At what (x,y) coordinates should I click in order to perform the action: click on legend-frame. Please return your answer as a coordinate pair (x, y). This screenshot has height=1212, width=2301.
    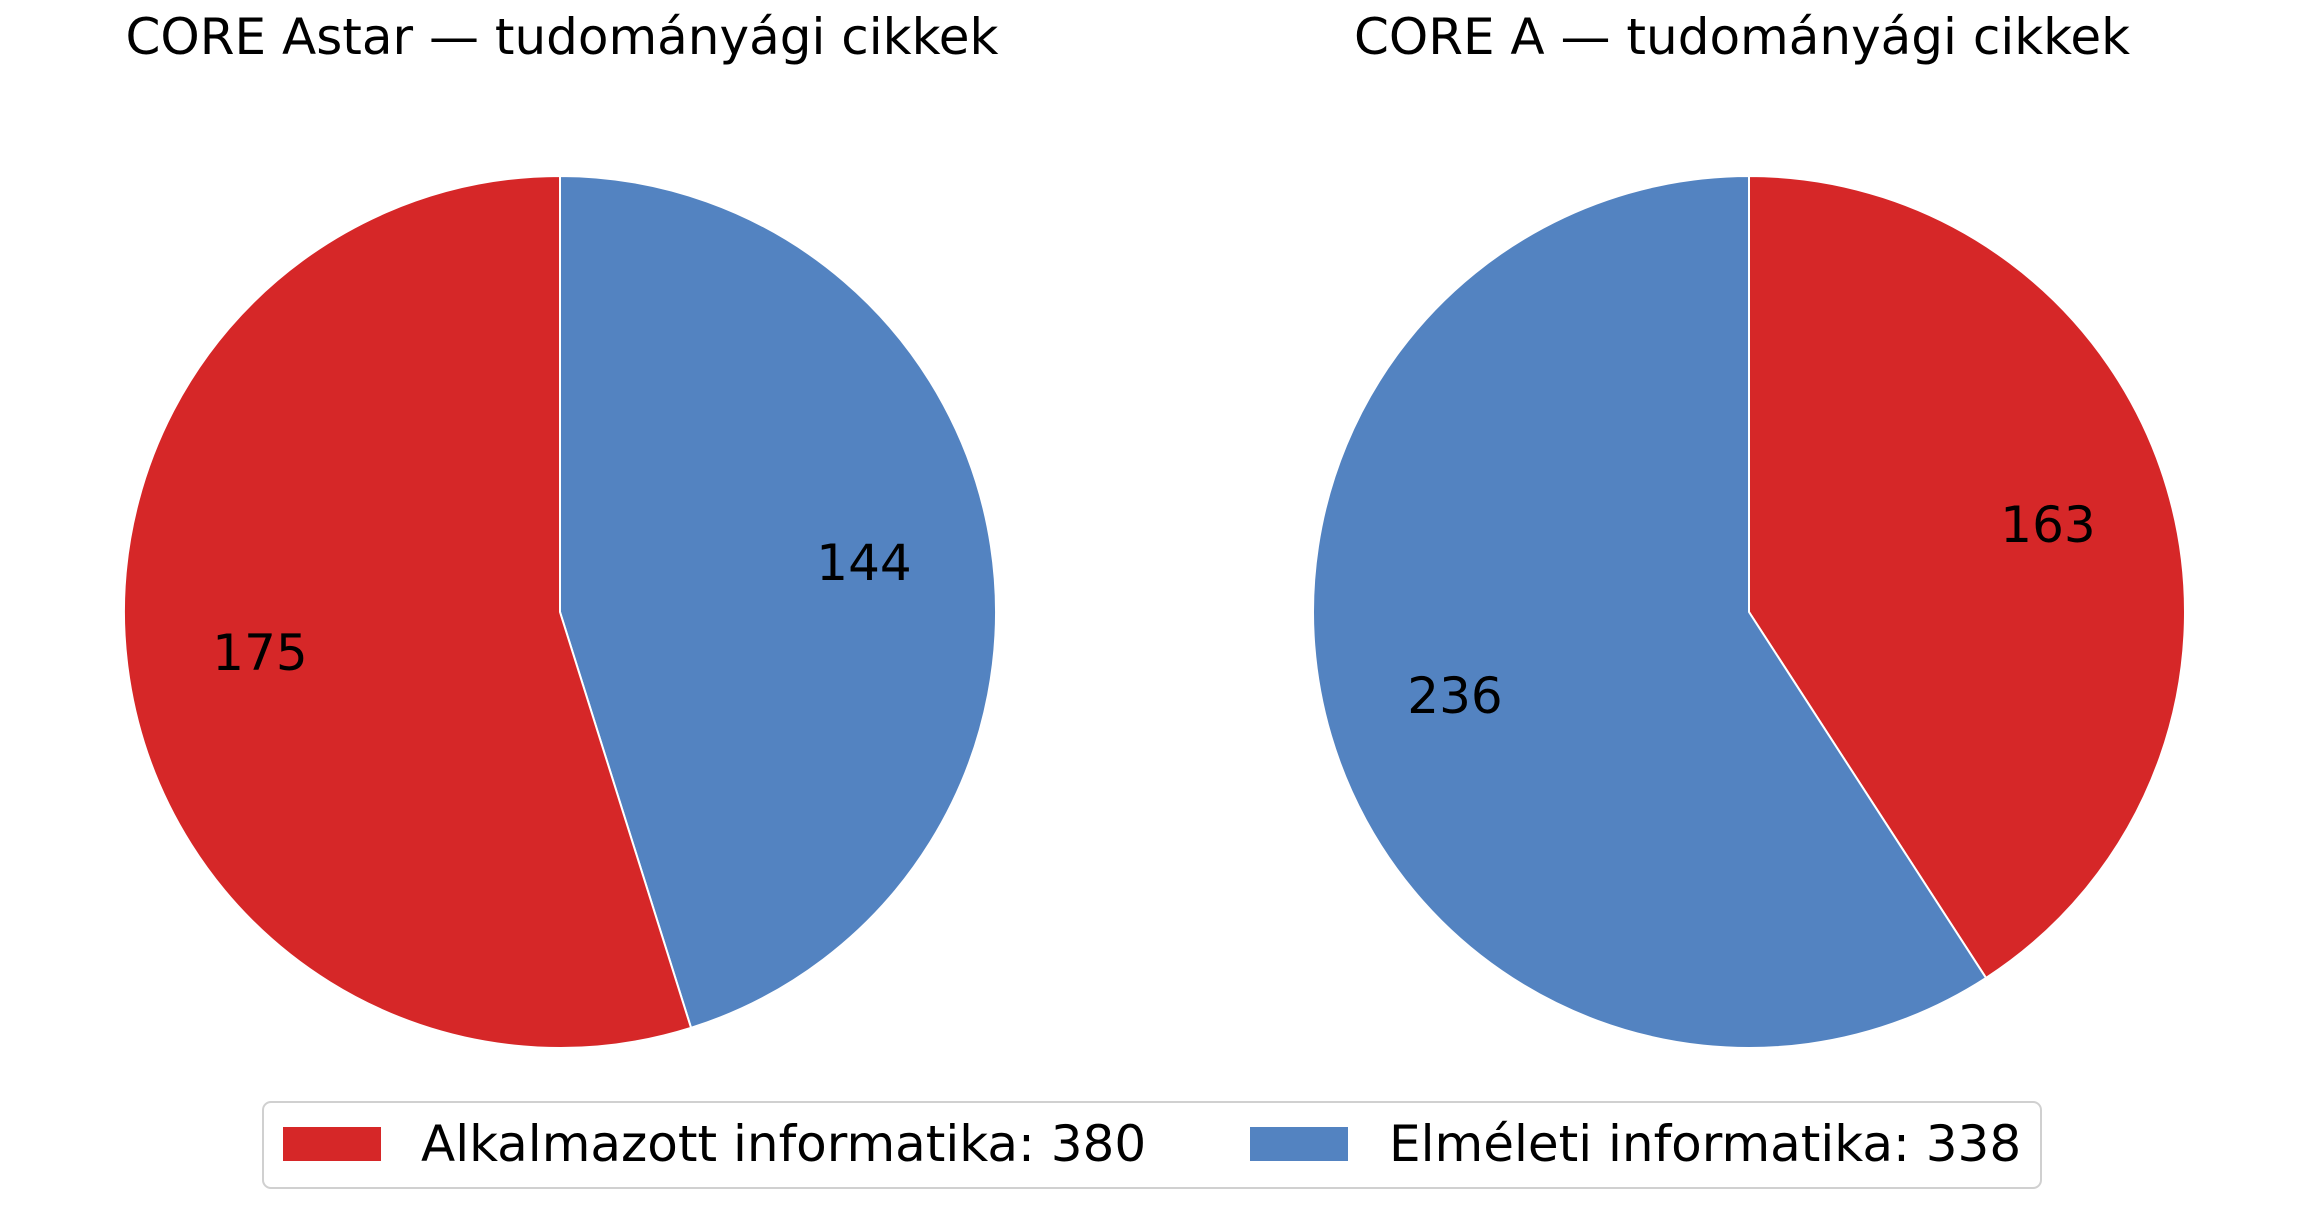
    Looking at the image, I should click on (1152, 1145).